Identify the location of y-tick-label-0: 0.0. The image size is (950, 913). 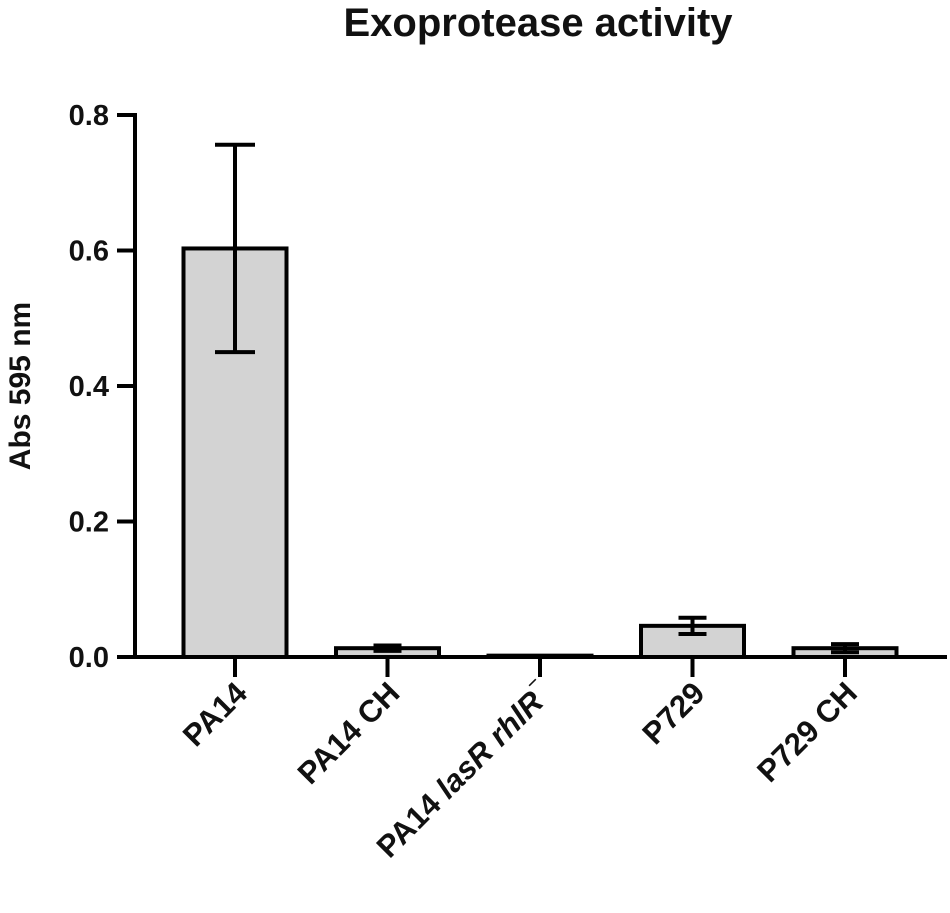
(89, 658).